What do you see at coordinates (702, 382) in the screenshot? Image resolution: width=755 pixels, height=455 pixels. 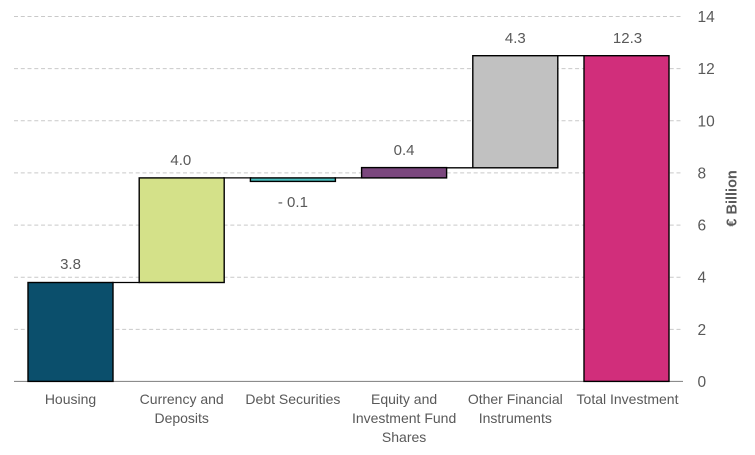 I see `svg-text: 0` at bounding box center [702, 382].